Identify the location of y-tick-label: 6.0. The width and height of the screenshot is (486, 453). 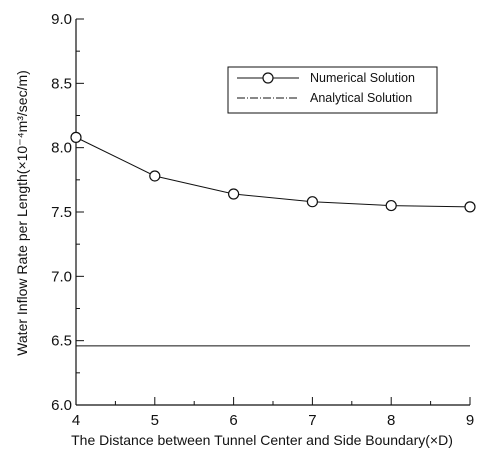
(61, 405).